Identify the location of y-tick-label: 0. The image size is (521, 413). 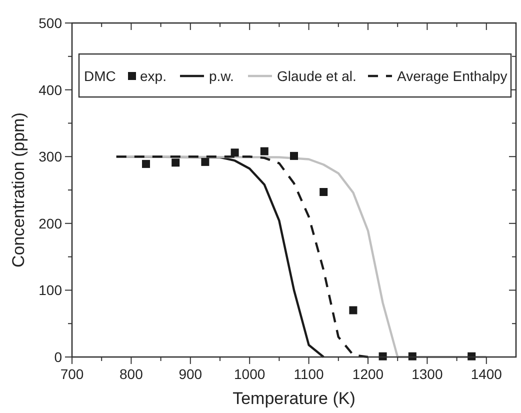
(58, 357).